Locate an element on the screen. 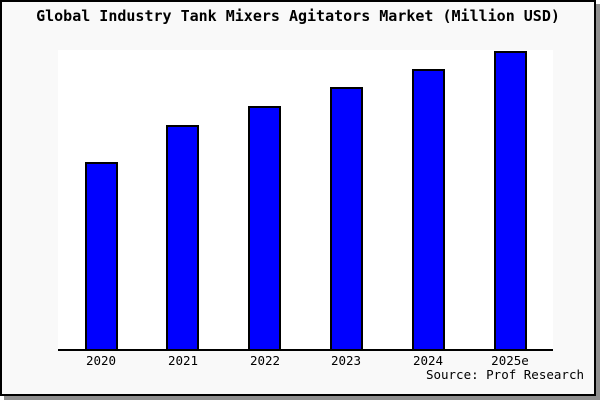  x-tick-label-2022: 2022 is located at coordinates (265, 360).